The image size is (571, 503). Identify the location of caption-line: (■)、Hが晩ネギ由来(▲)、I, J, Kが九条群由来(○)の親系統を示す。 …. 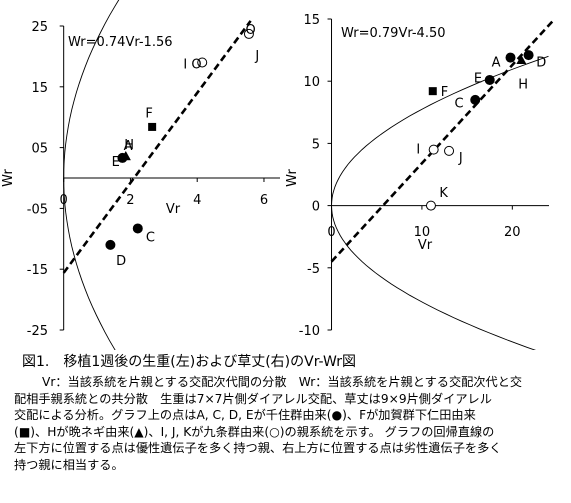
(254, 431).